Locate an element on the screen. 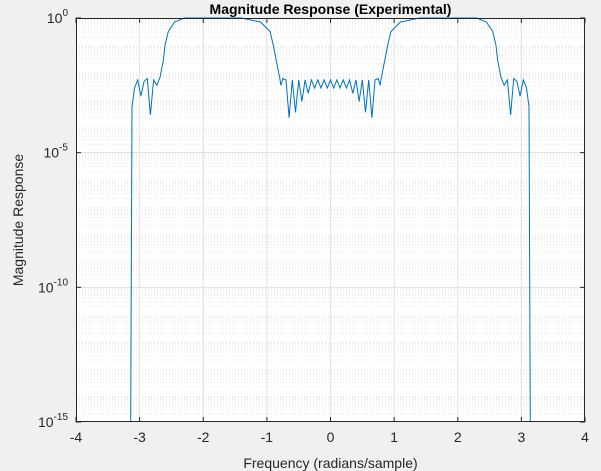  y-tick-label: 10⁻⁵ is located at coordinates (56, 152).